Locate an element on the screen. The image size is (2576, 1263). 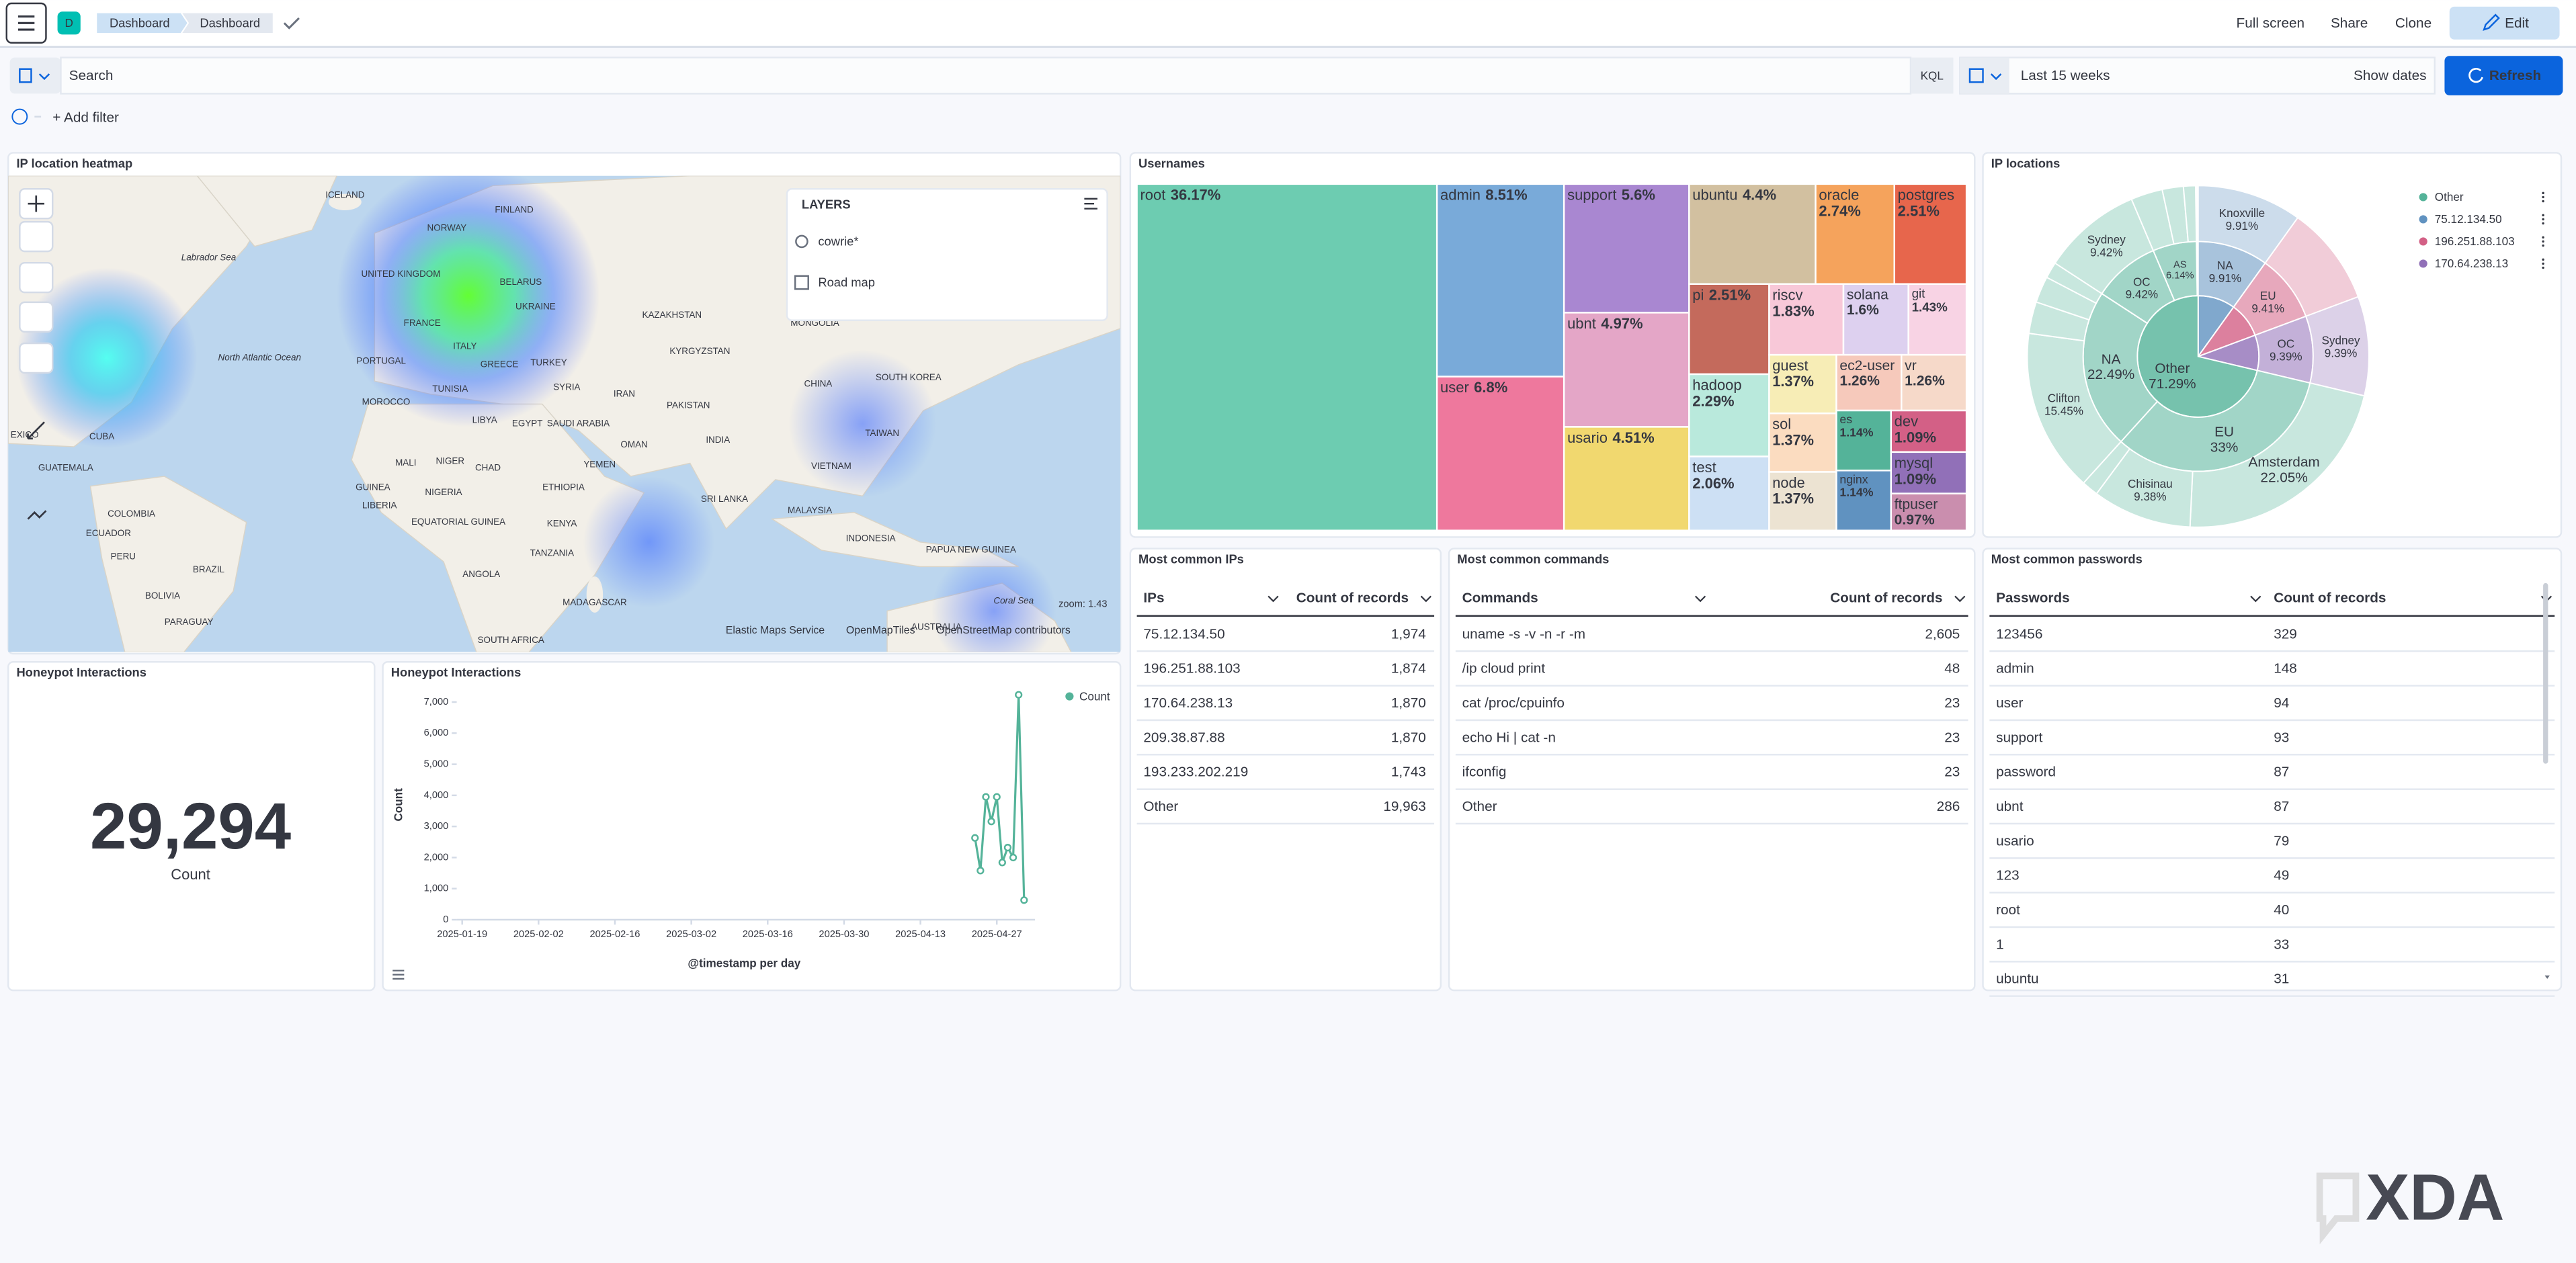
x-tick-label: 2025-04-27 is located at coordinates (997, 934).